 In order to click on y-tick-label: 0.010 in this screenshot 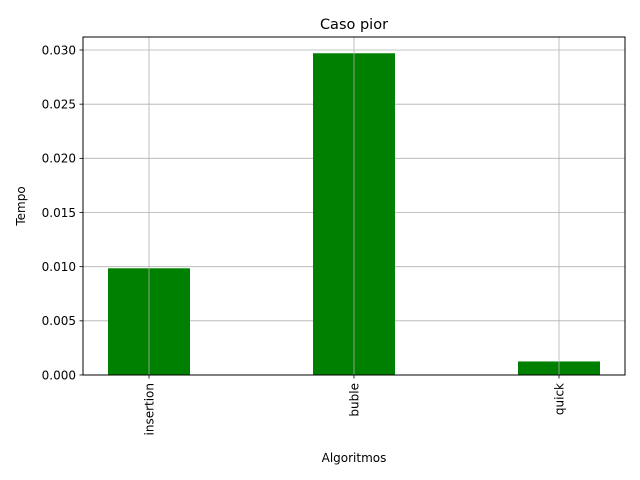, I will do `click(59, 267)`.